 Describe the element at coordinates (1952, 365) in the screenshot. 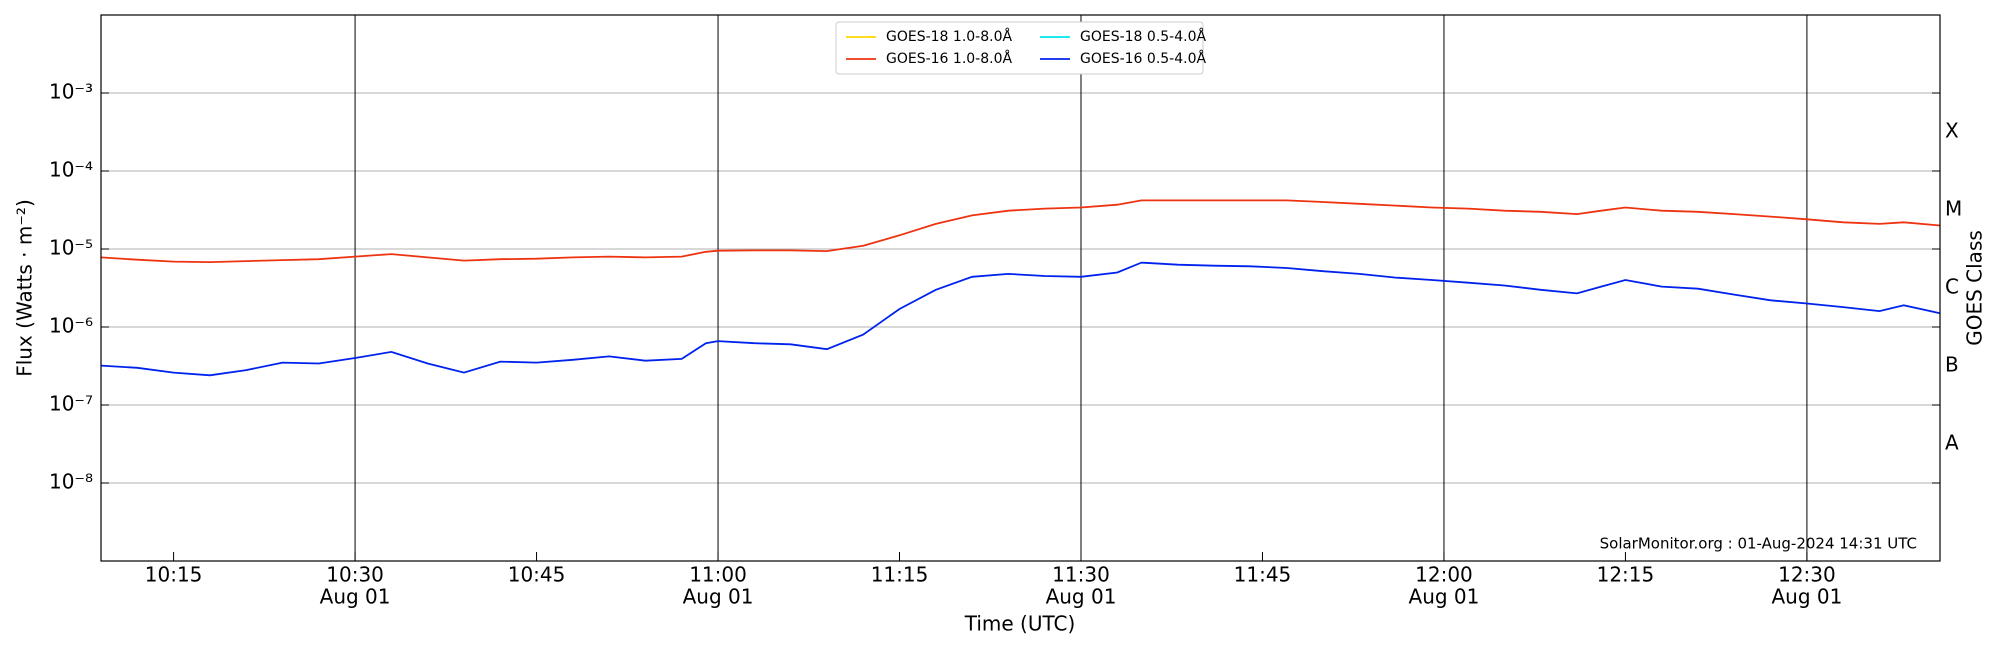

I see `y2-tick-label: B` at that location.